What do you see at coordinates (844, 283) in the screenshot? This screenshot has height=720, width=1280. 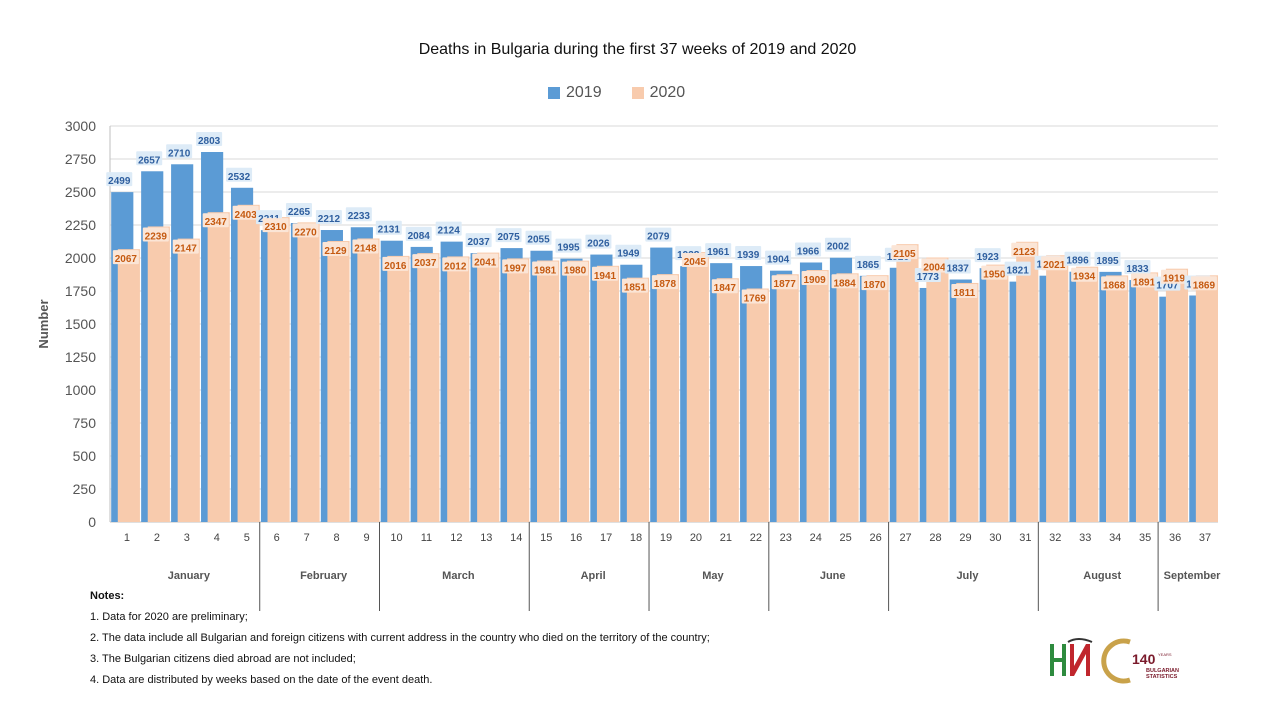 I see `data-label-2020: 1884` at bounding box center [844, 283].